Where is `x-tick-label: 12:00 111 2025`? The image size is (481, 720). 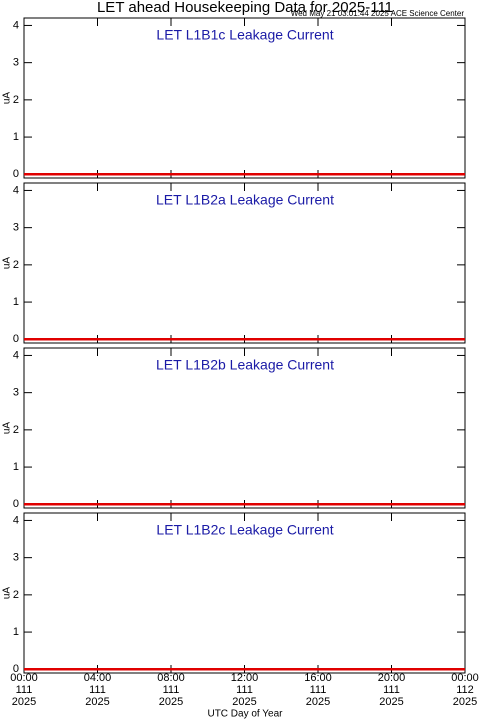 x-tick-label: 12:00 111 2025 is located at coordinates (244, 690).